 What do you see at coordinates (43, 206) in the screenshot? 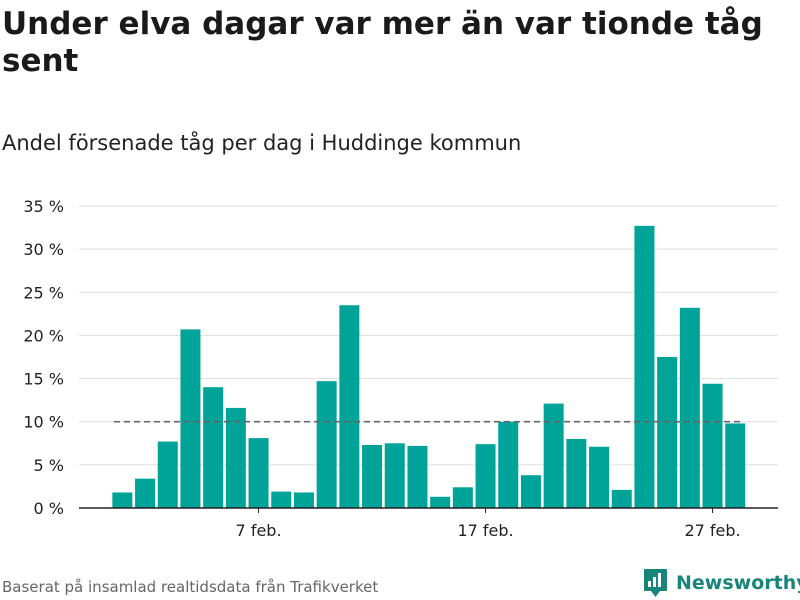
I see `y-tick-label: 35 %` at bounding box center [43, 206].